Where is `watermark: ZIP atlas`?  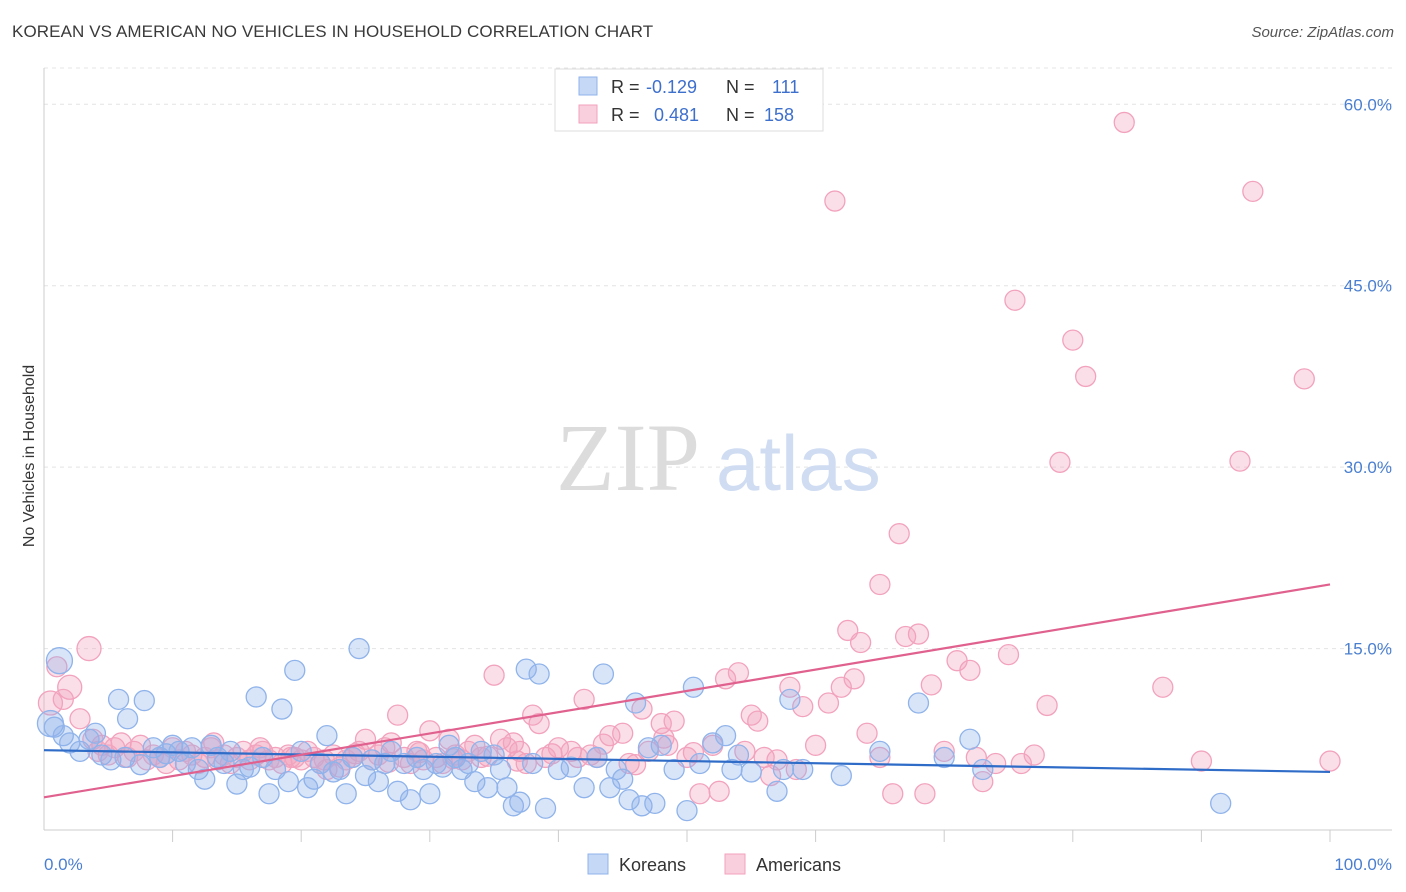 watermark: ZIP atlas is located at coordinates (718, 457).